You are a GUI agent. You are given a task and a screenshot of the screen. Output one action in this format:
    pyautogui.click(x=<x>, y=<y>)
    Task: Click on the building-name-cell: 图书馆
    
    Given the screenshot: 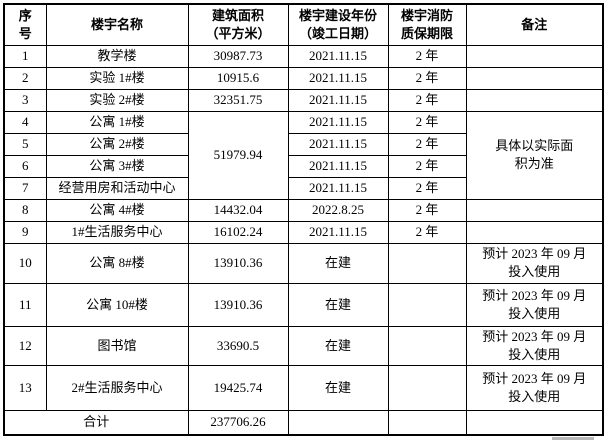 What is the action you would take?
    pyautogui.click(x=117, y=345)
    